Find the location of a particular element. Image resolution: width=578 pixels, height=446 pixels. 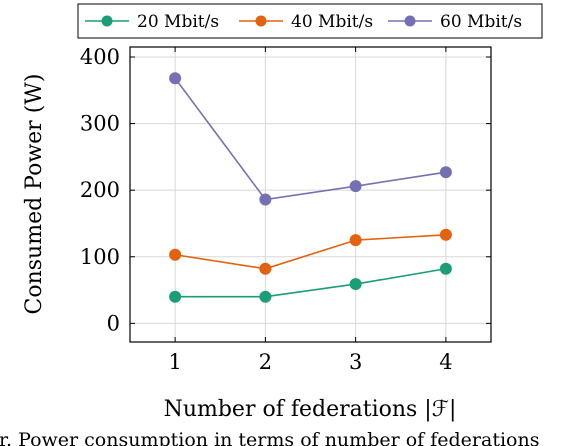

y-tick-label: 200 is located at coordinates (100, 190).